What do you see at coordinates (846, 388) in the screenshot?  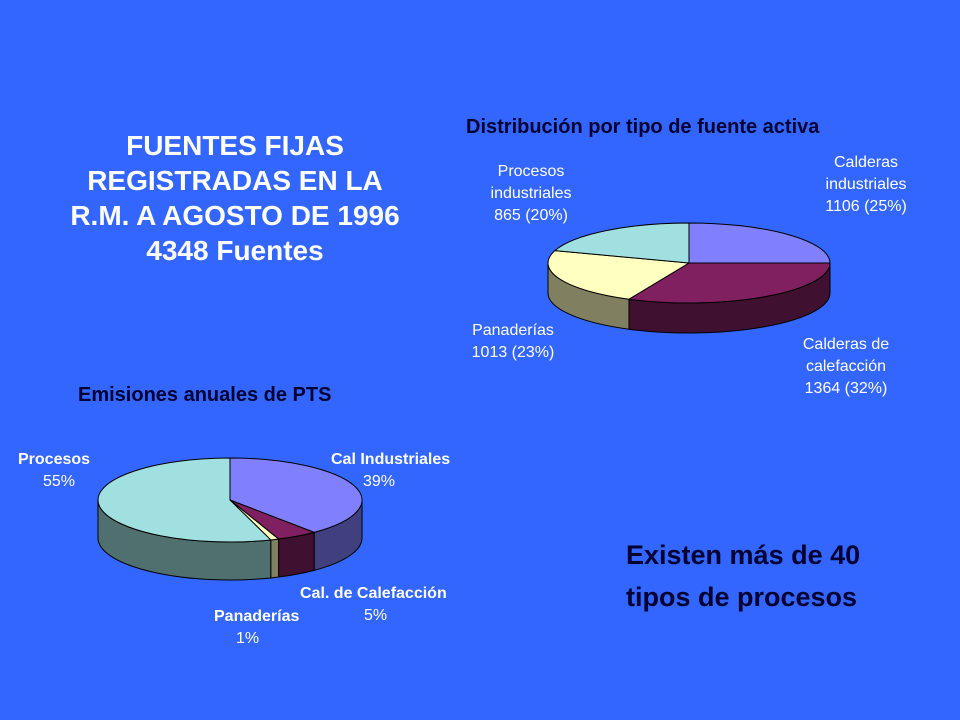 I see `chart1-value-label: 1364 (32%)` at bounding box center [846, 388].